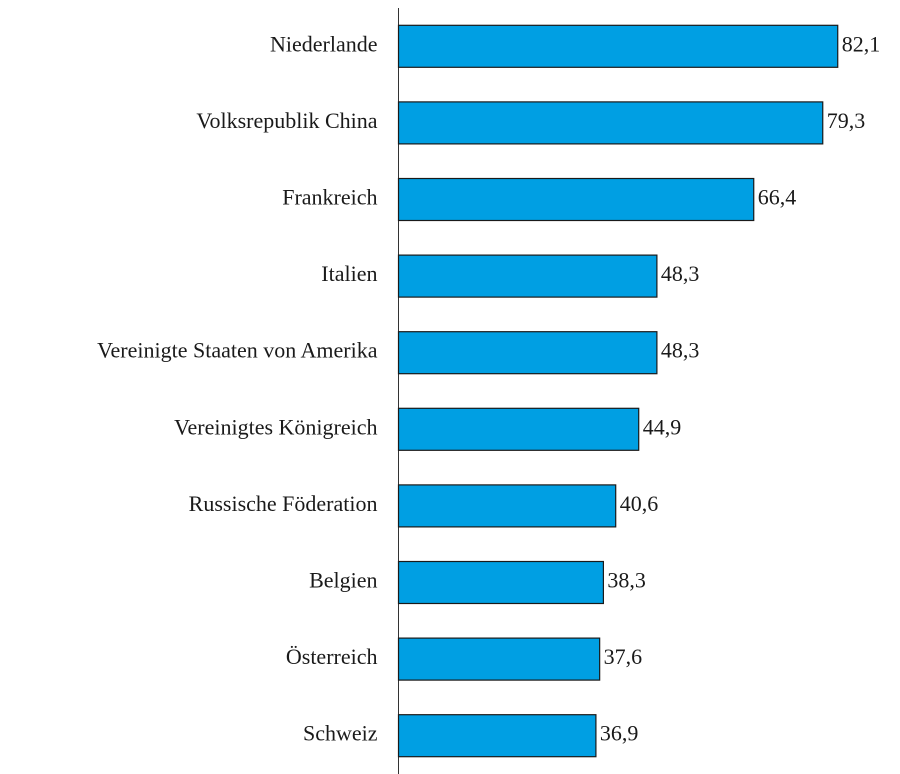  What do you see at coordinates (343, 580) in the screenshot?
I see `category-label: Belgien` at bounding box center [343, 580].